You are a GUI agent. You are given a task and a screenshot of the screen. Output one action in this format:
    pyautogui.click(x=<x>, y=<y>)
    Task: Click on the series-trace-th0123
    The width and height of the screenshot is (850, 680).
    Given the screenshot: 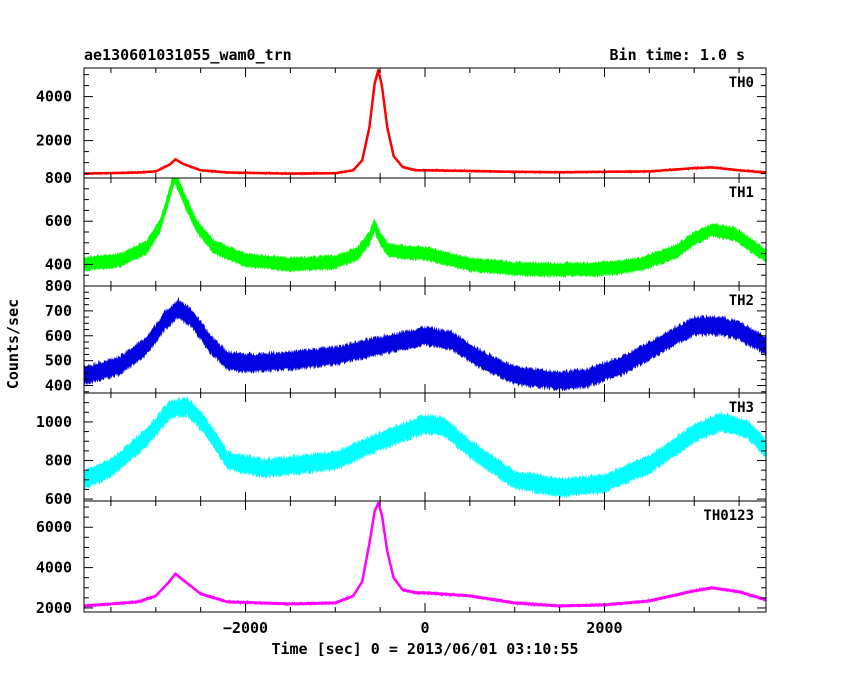 What is the action you would take?
    pyautogui.click(x=425, y=555)
    